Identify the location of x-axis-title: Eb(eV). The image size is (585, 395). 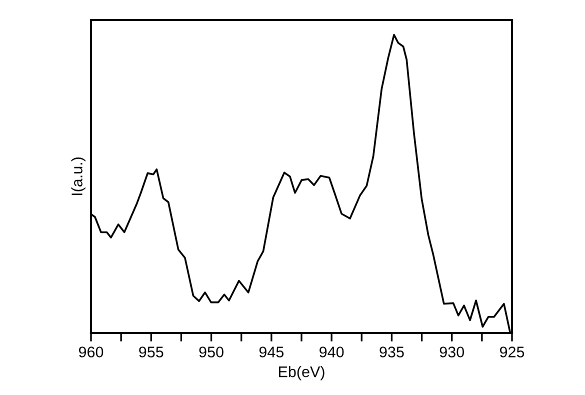
(301, 373).